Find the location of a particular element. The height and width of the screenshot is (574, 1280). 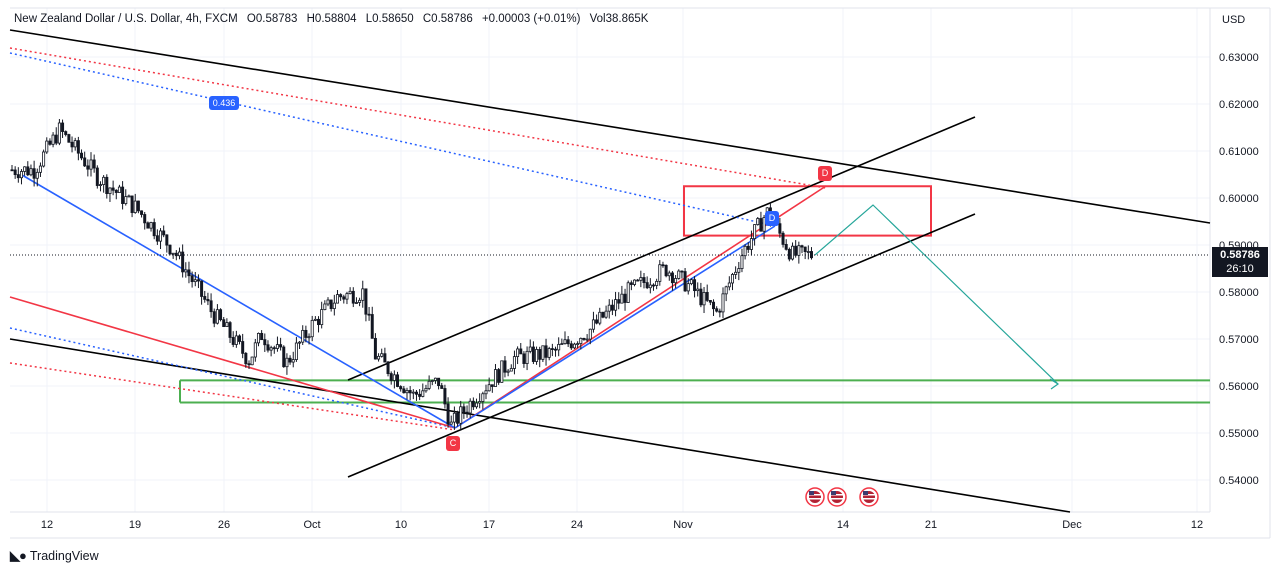

time-tick-label: 14 is located at coordinates (843, 525).